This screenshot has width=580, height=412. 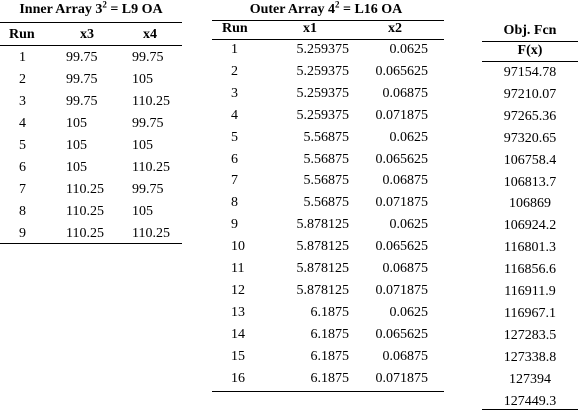 What do you see at coordinates (238, 247) in the screenshot?
I see `run-cell: 10` at bounding box center [238, 247].